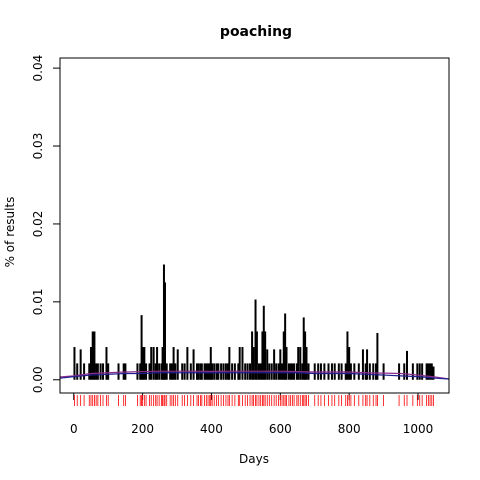 The height and width of the screenshot is (480, 480). I want to click on x-tick-label: 800, so click(349, 429).